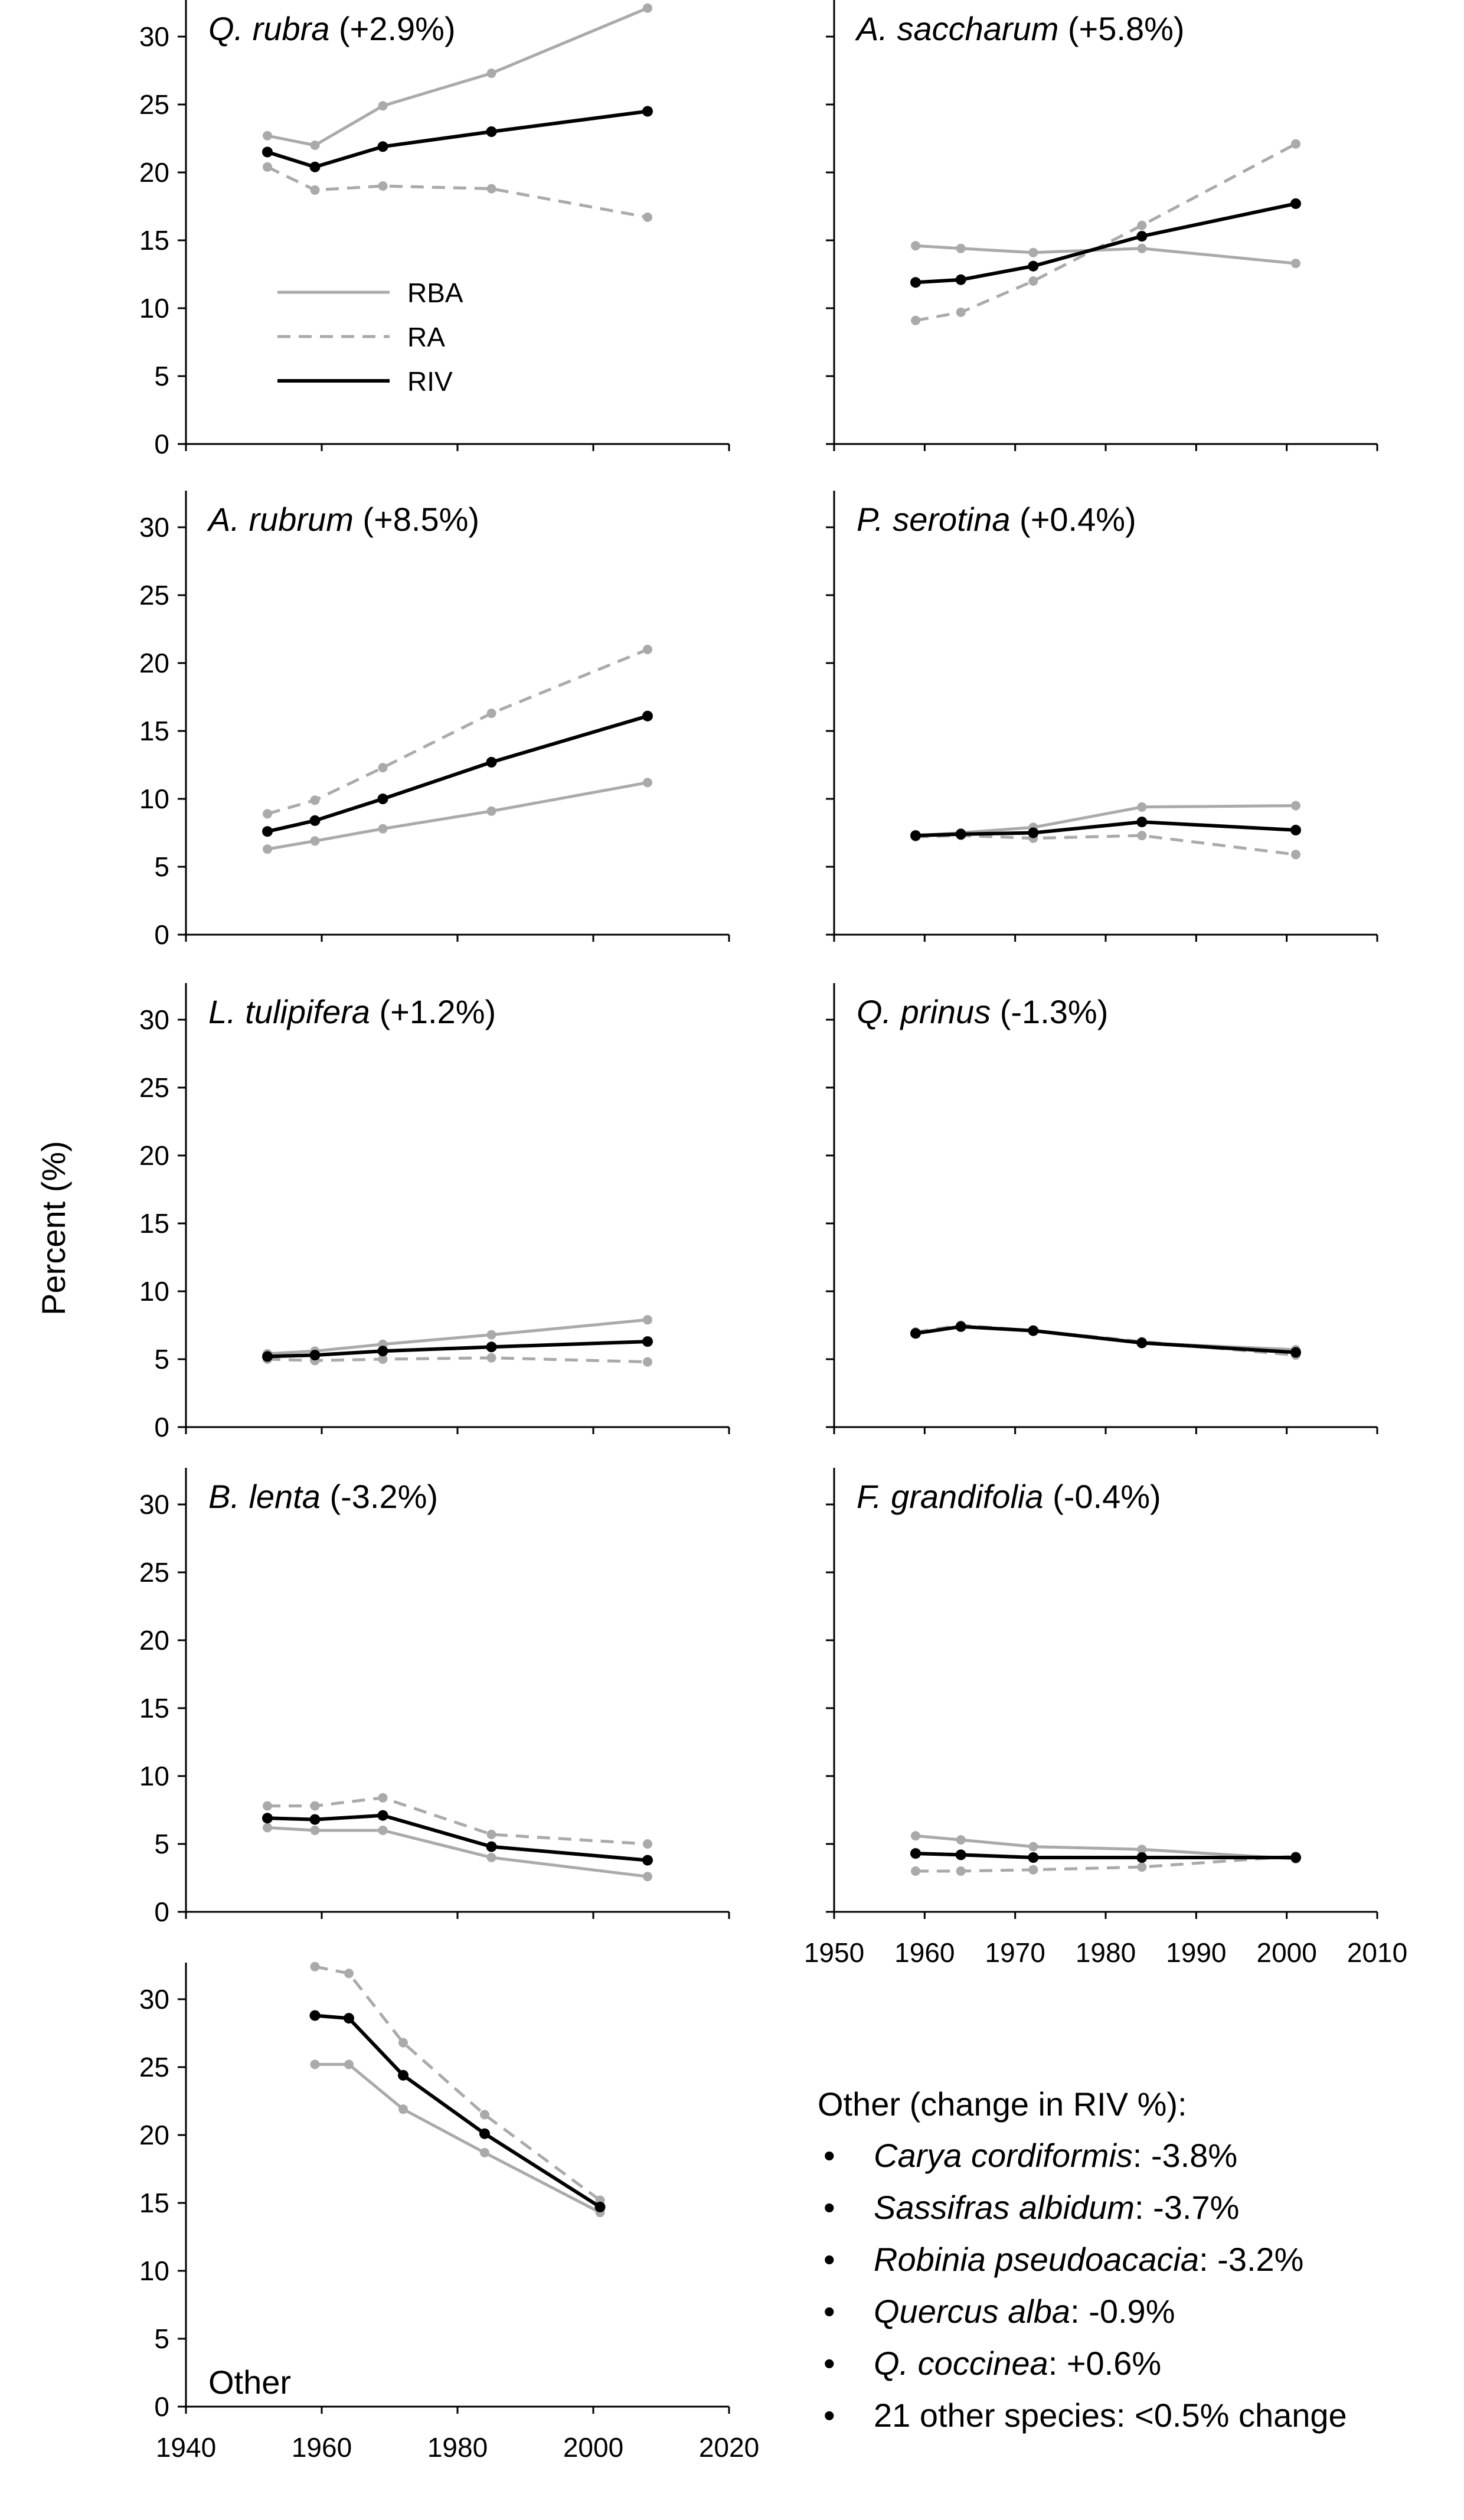  Describe the element at coordinates (924, 1952) in the screenshot. I see `x-tick-label: 1960` at that location.